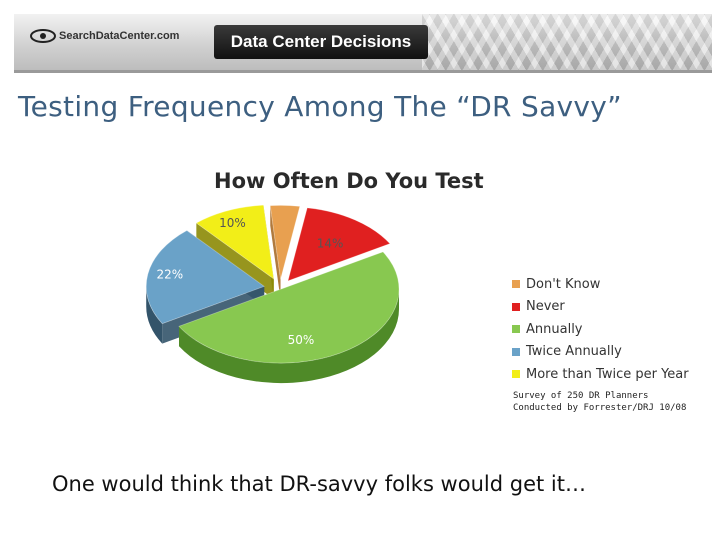  Describe the element at coordinates (330, 243) in the screenshot. I see `pie-label-never: 14%` at that location.